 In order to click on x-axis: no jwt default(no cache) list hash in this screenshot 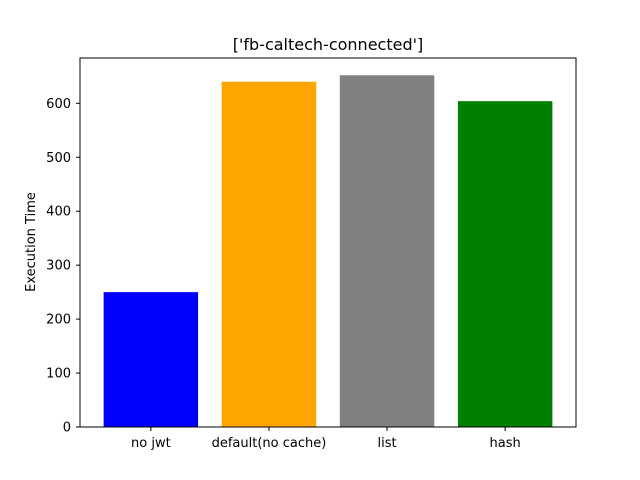, I will do `click(326, 439)`.